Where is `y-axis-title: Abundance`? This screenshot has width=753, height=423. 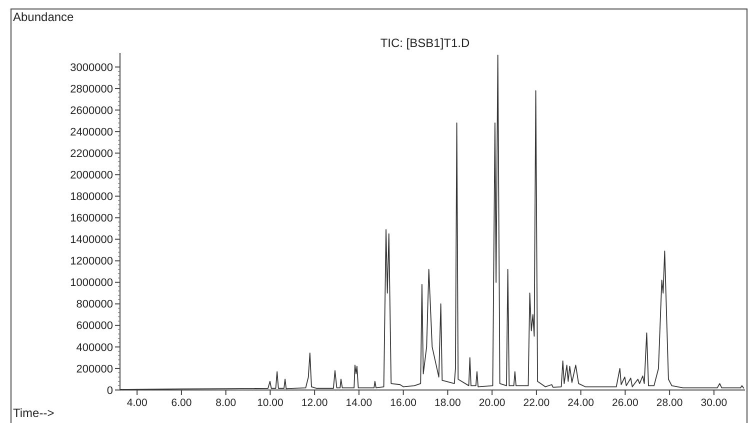 y-axis-title: Abundance is located at coordinates (43, 17).